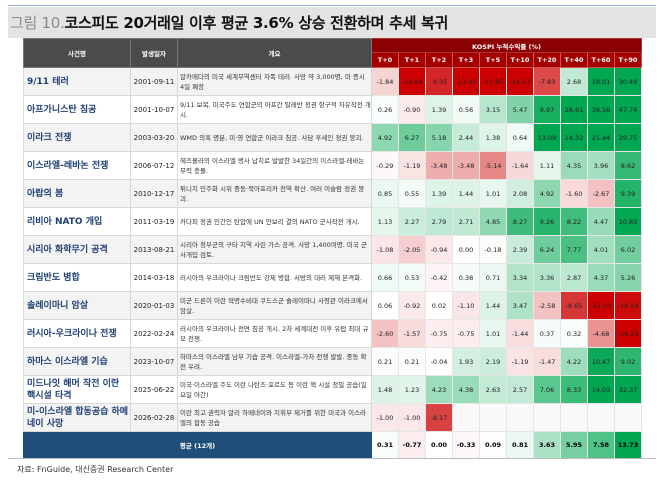 The image size is (660, 486). I want to click on return-cell: -0.94, so click(439, 249).